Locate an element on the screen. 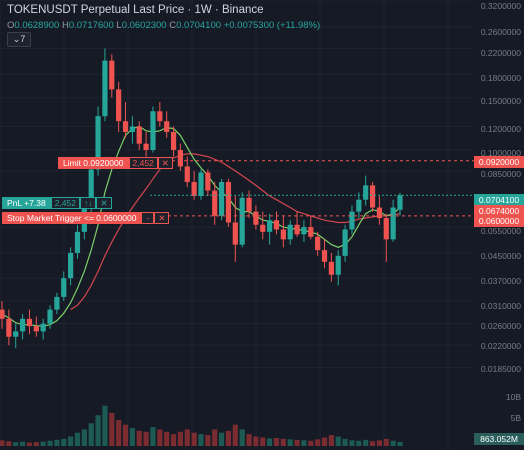 This screenshot has width=524, height=450. position-qty: 2,452 is located at coordinates (65, 203).